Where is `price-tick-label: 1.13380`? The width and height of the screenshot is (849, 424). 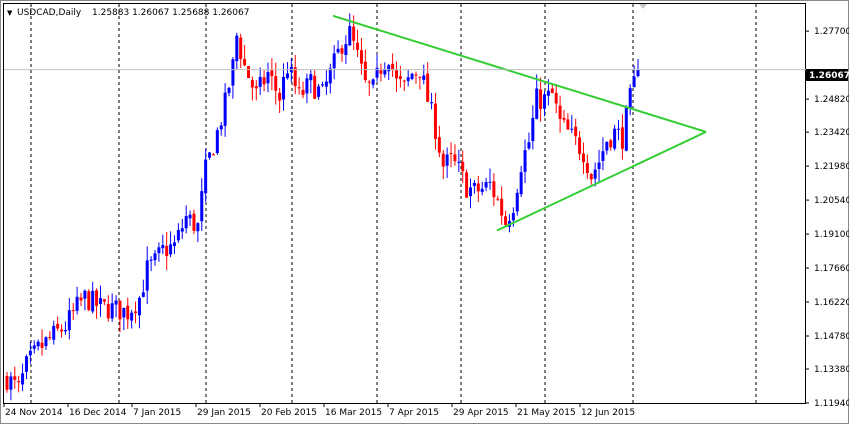
price-tick-label: 1.13380 is located at coordinates (831, 370).